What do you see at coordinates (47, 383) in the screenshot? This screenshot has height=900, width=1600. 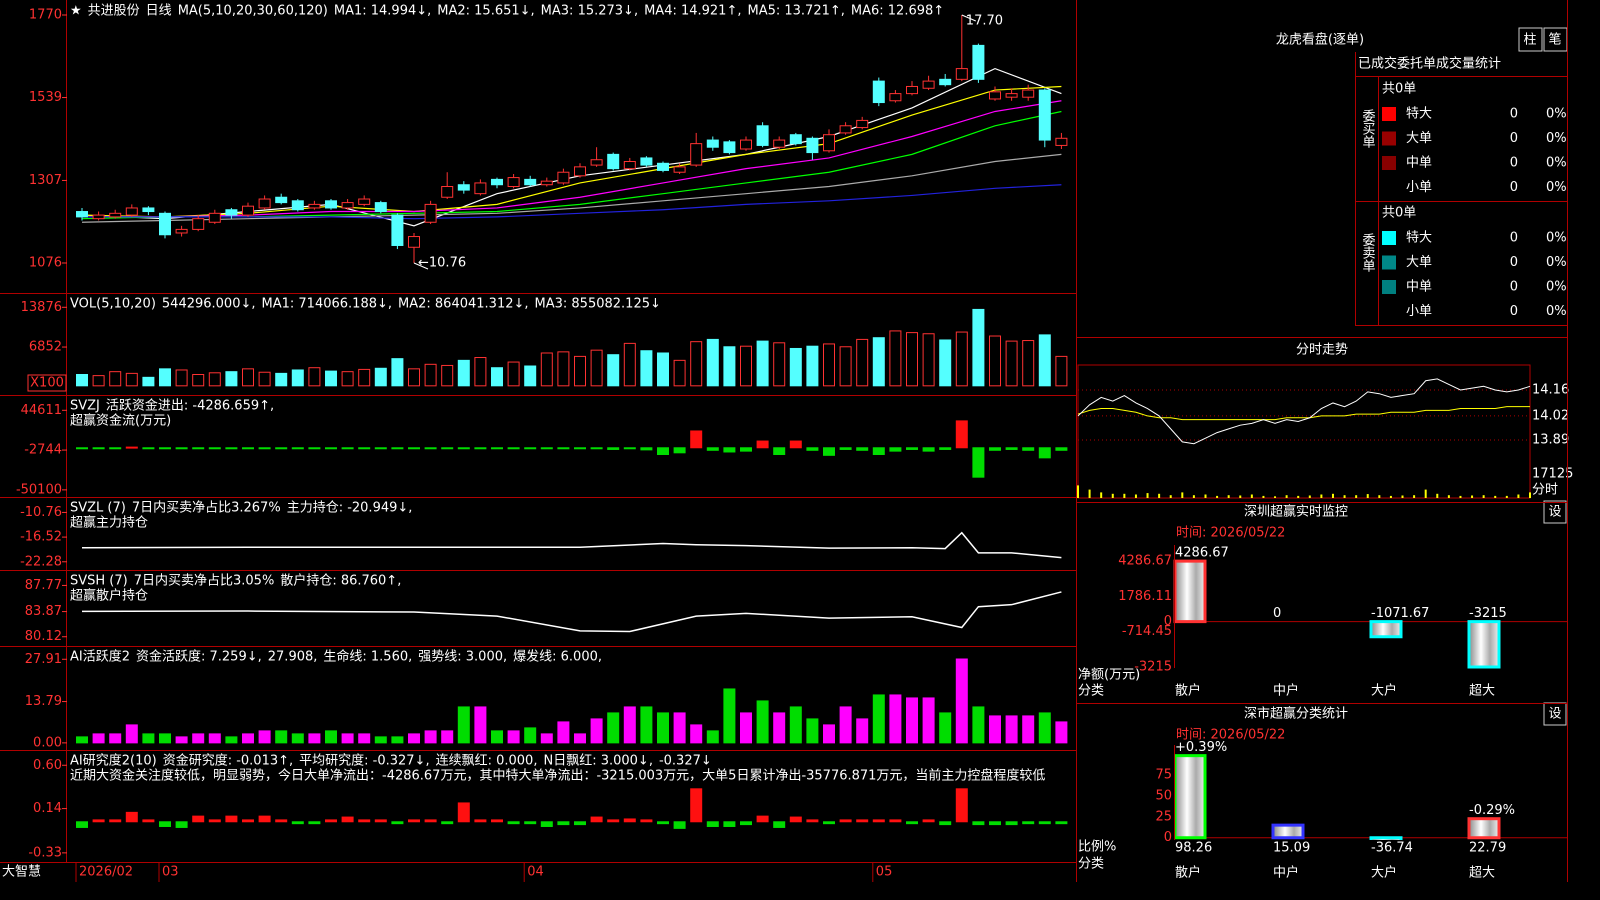 I see `unit-label: X100` at bounding box center [47, 383].